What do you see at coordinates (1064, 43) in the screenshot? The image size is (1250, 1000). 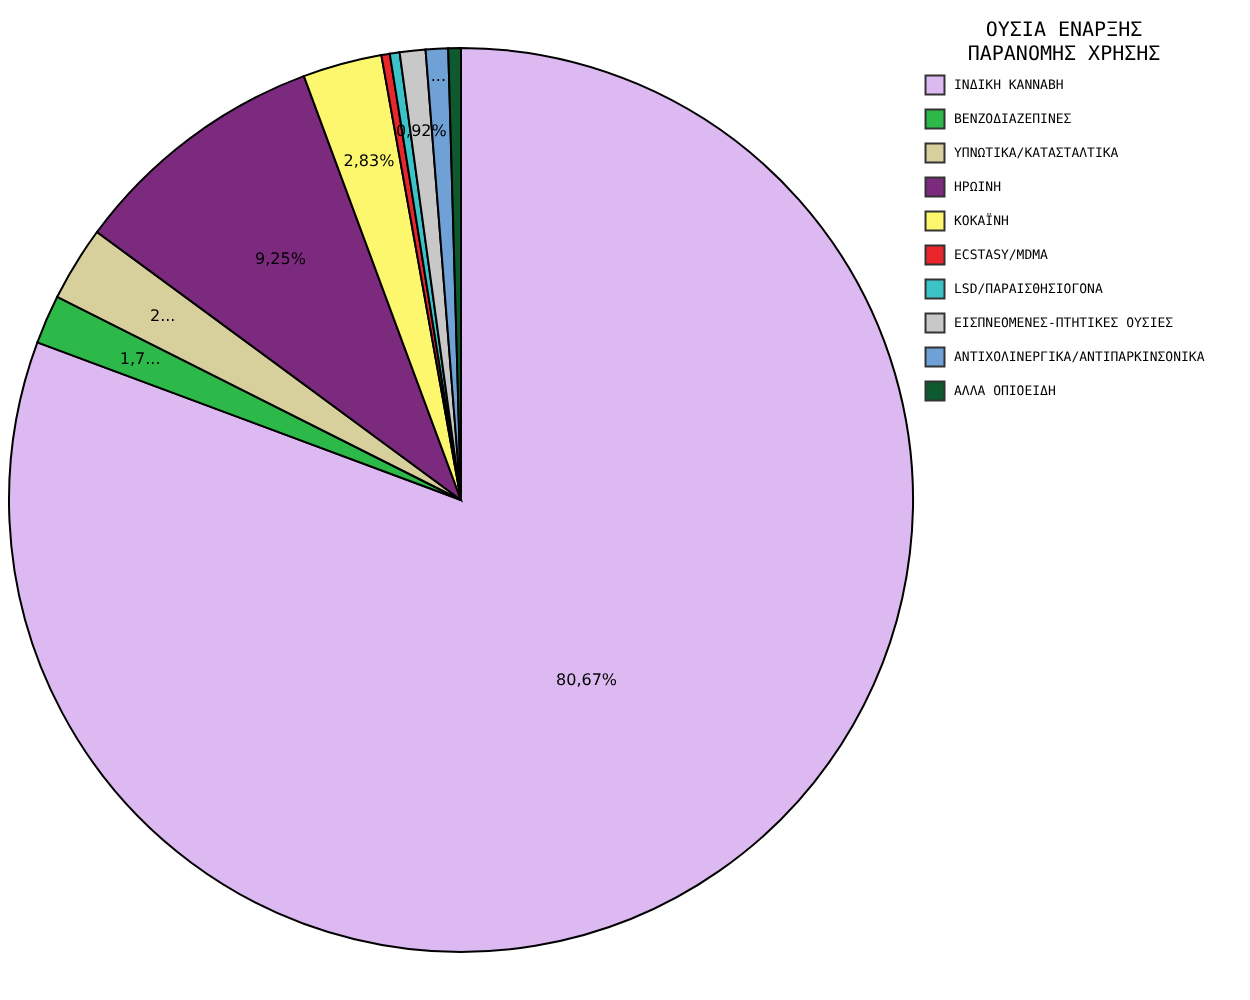 I see `legend-title: ΟΥΣΙΑ ΕΝΑΡΞΗΣ ΠΑΡΑΝΟΜΗΣ ΧΡΗΣΗΣ` at bounding box center [1064, 43].